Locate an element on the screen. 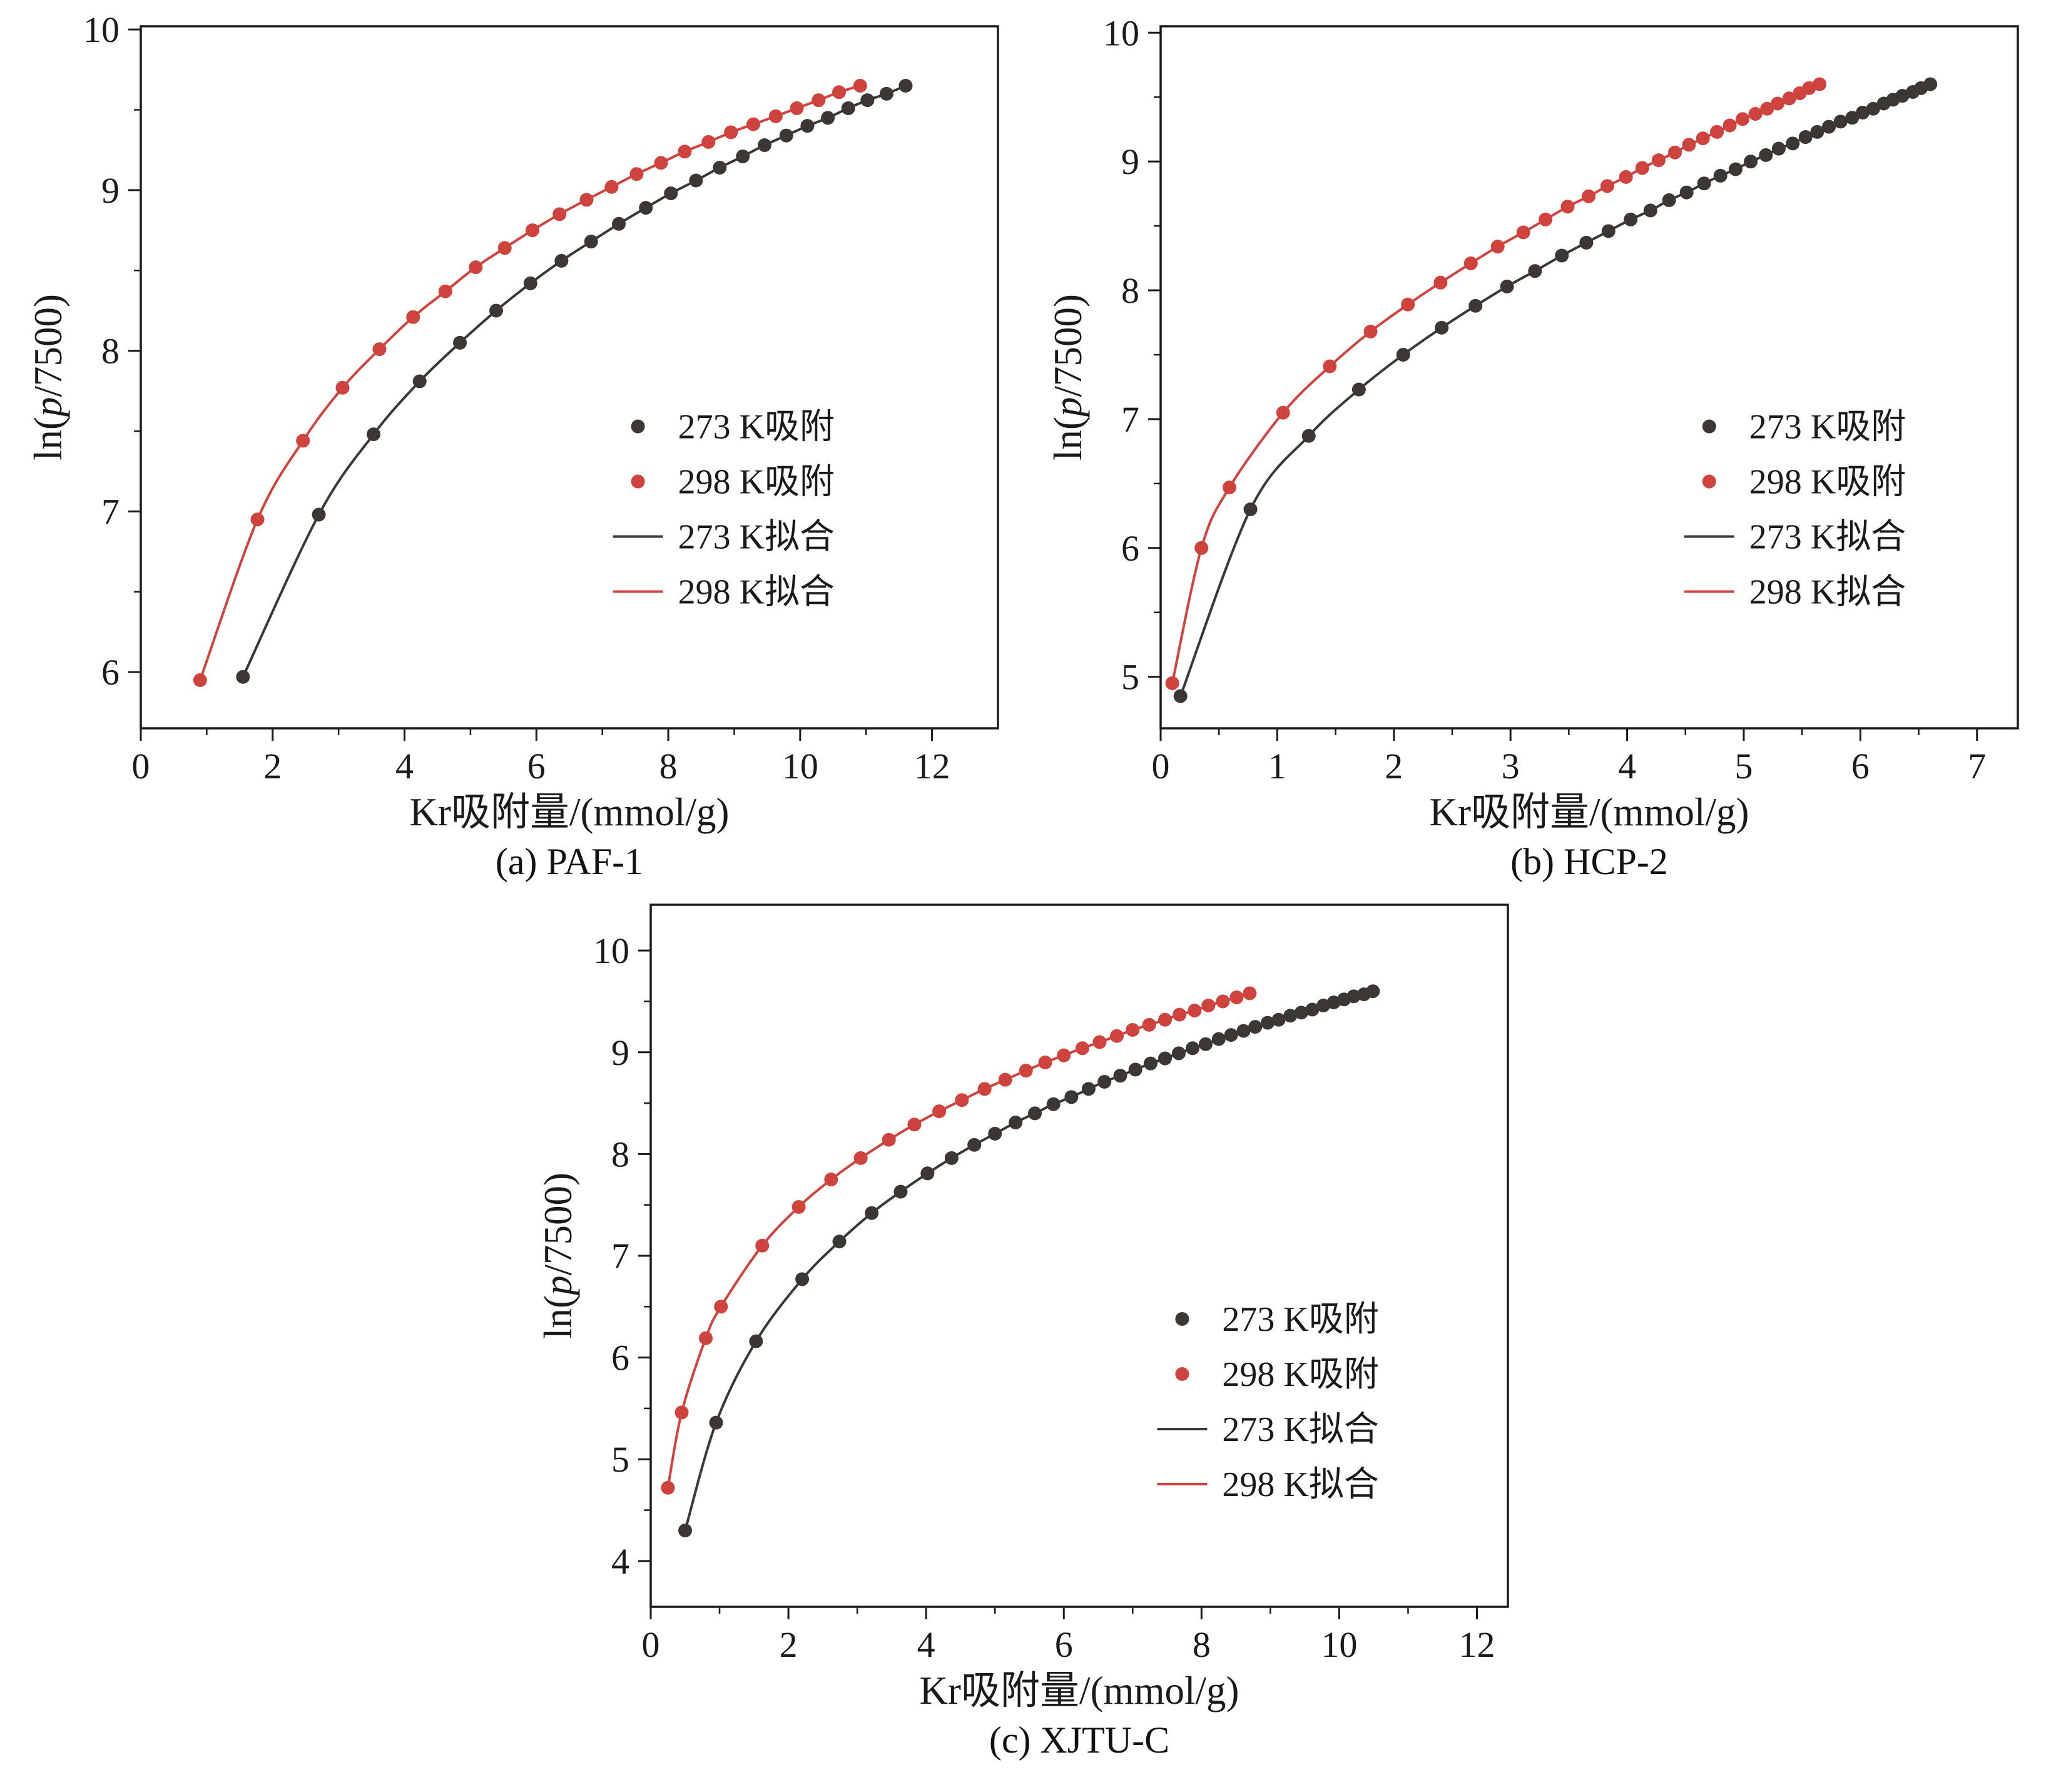 This screenshot has height=1792, width=2071. x-tick-label: 4 is located at coordinates (926, 1645).